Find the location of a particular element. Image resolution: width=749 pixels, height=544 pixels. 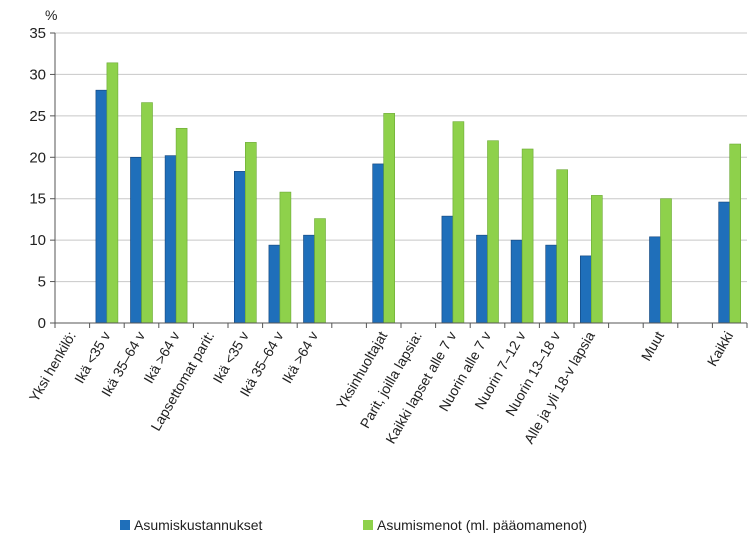

x-tick-label: Kaikki is located at coordinates (720, 349).